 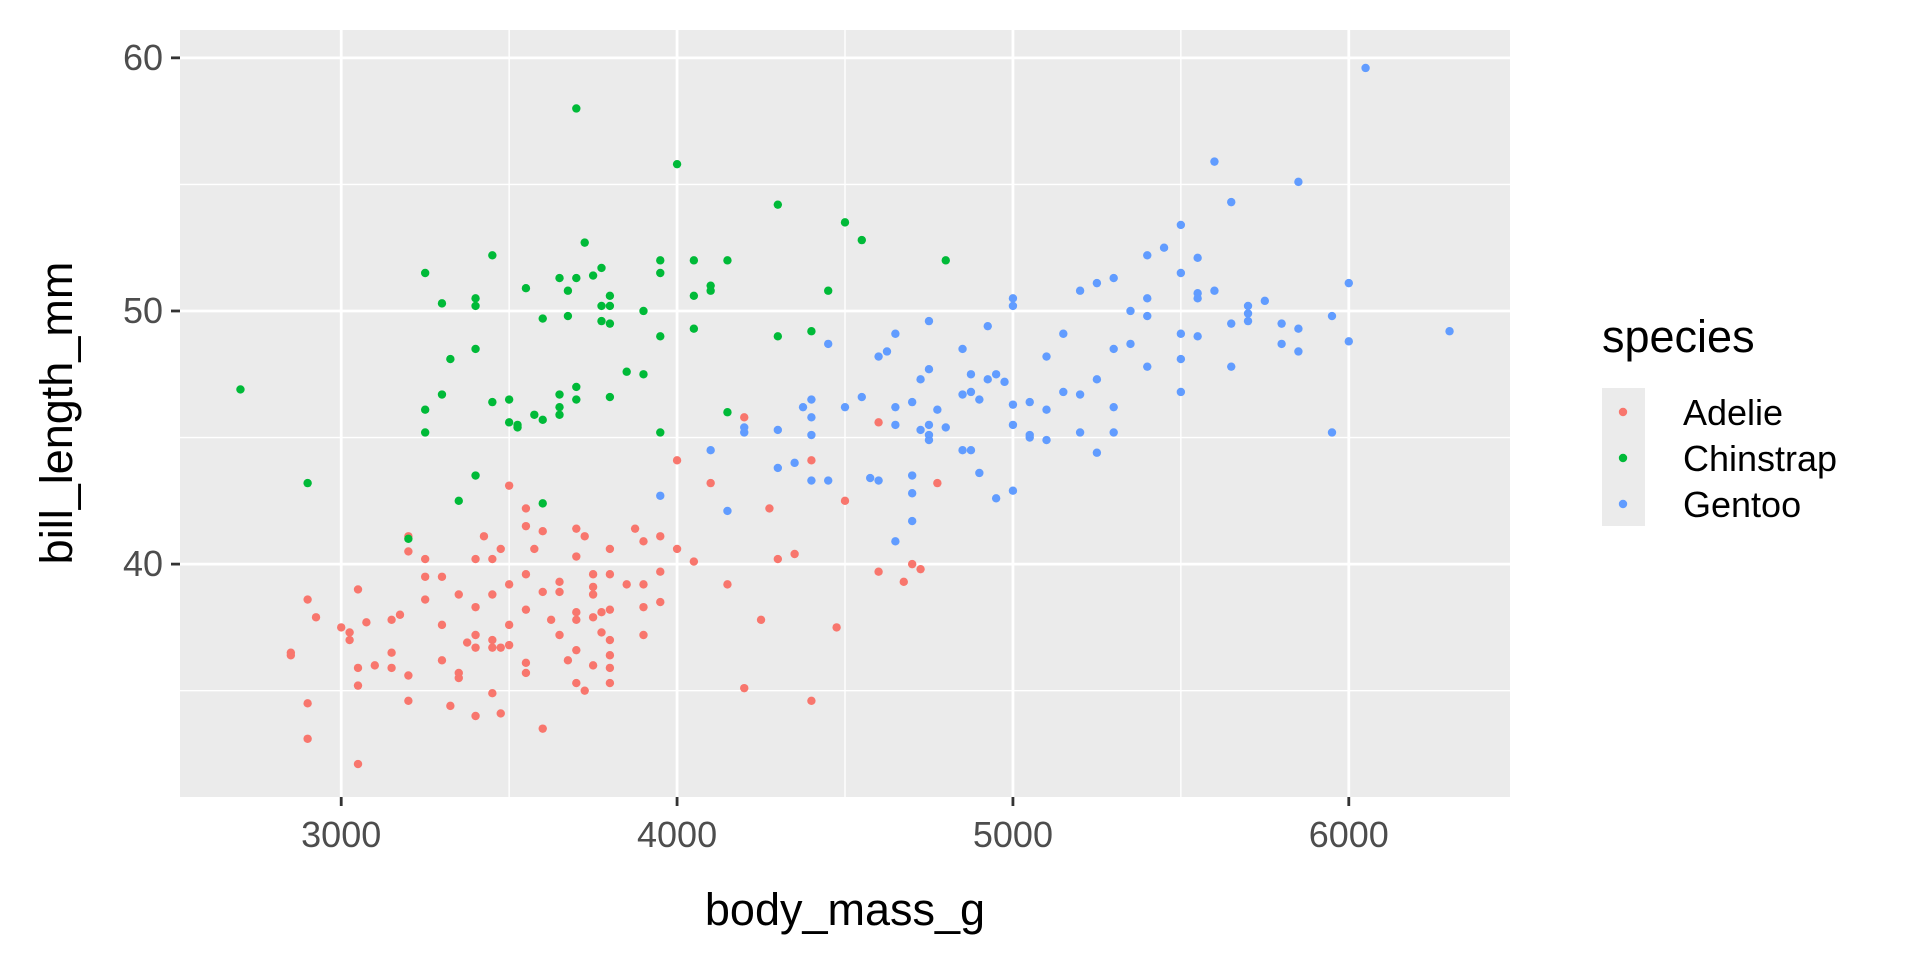 I want to click on y-tick-label: 40, so click(x=143, y=563).